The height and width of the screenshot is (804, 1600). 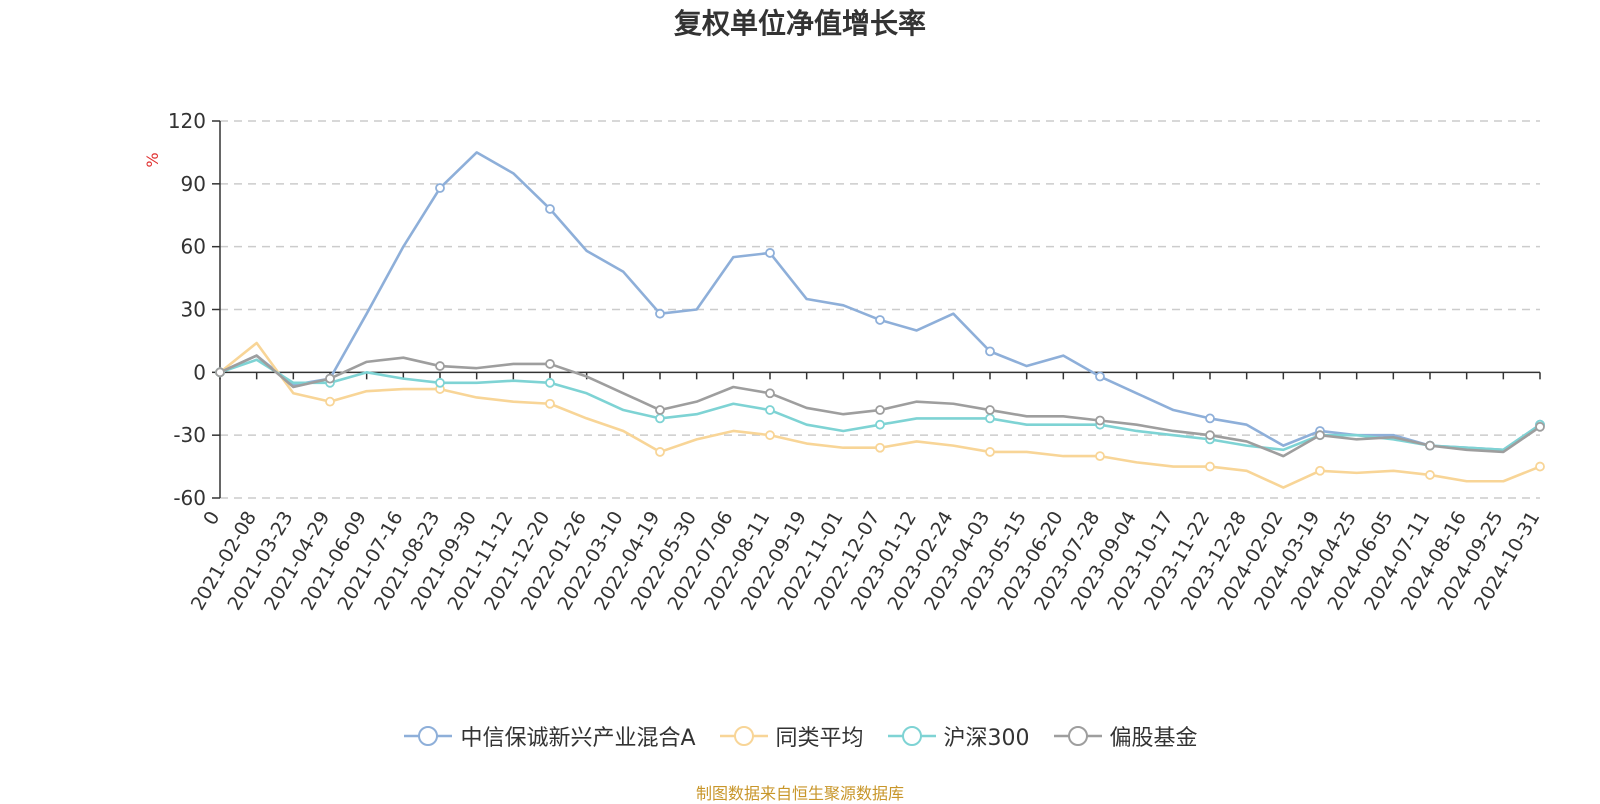 I want to click on y-tick-label: 30, so click(x=193, y=310).